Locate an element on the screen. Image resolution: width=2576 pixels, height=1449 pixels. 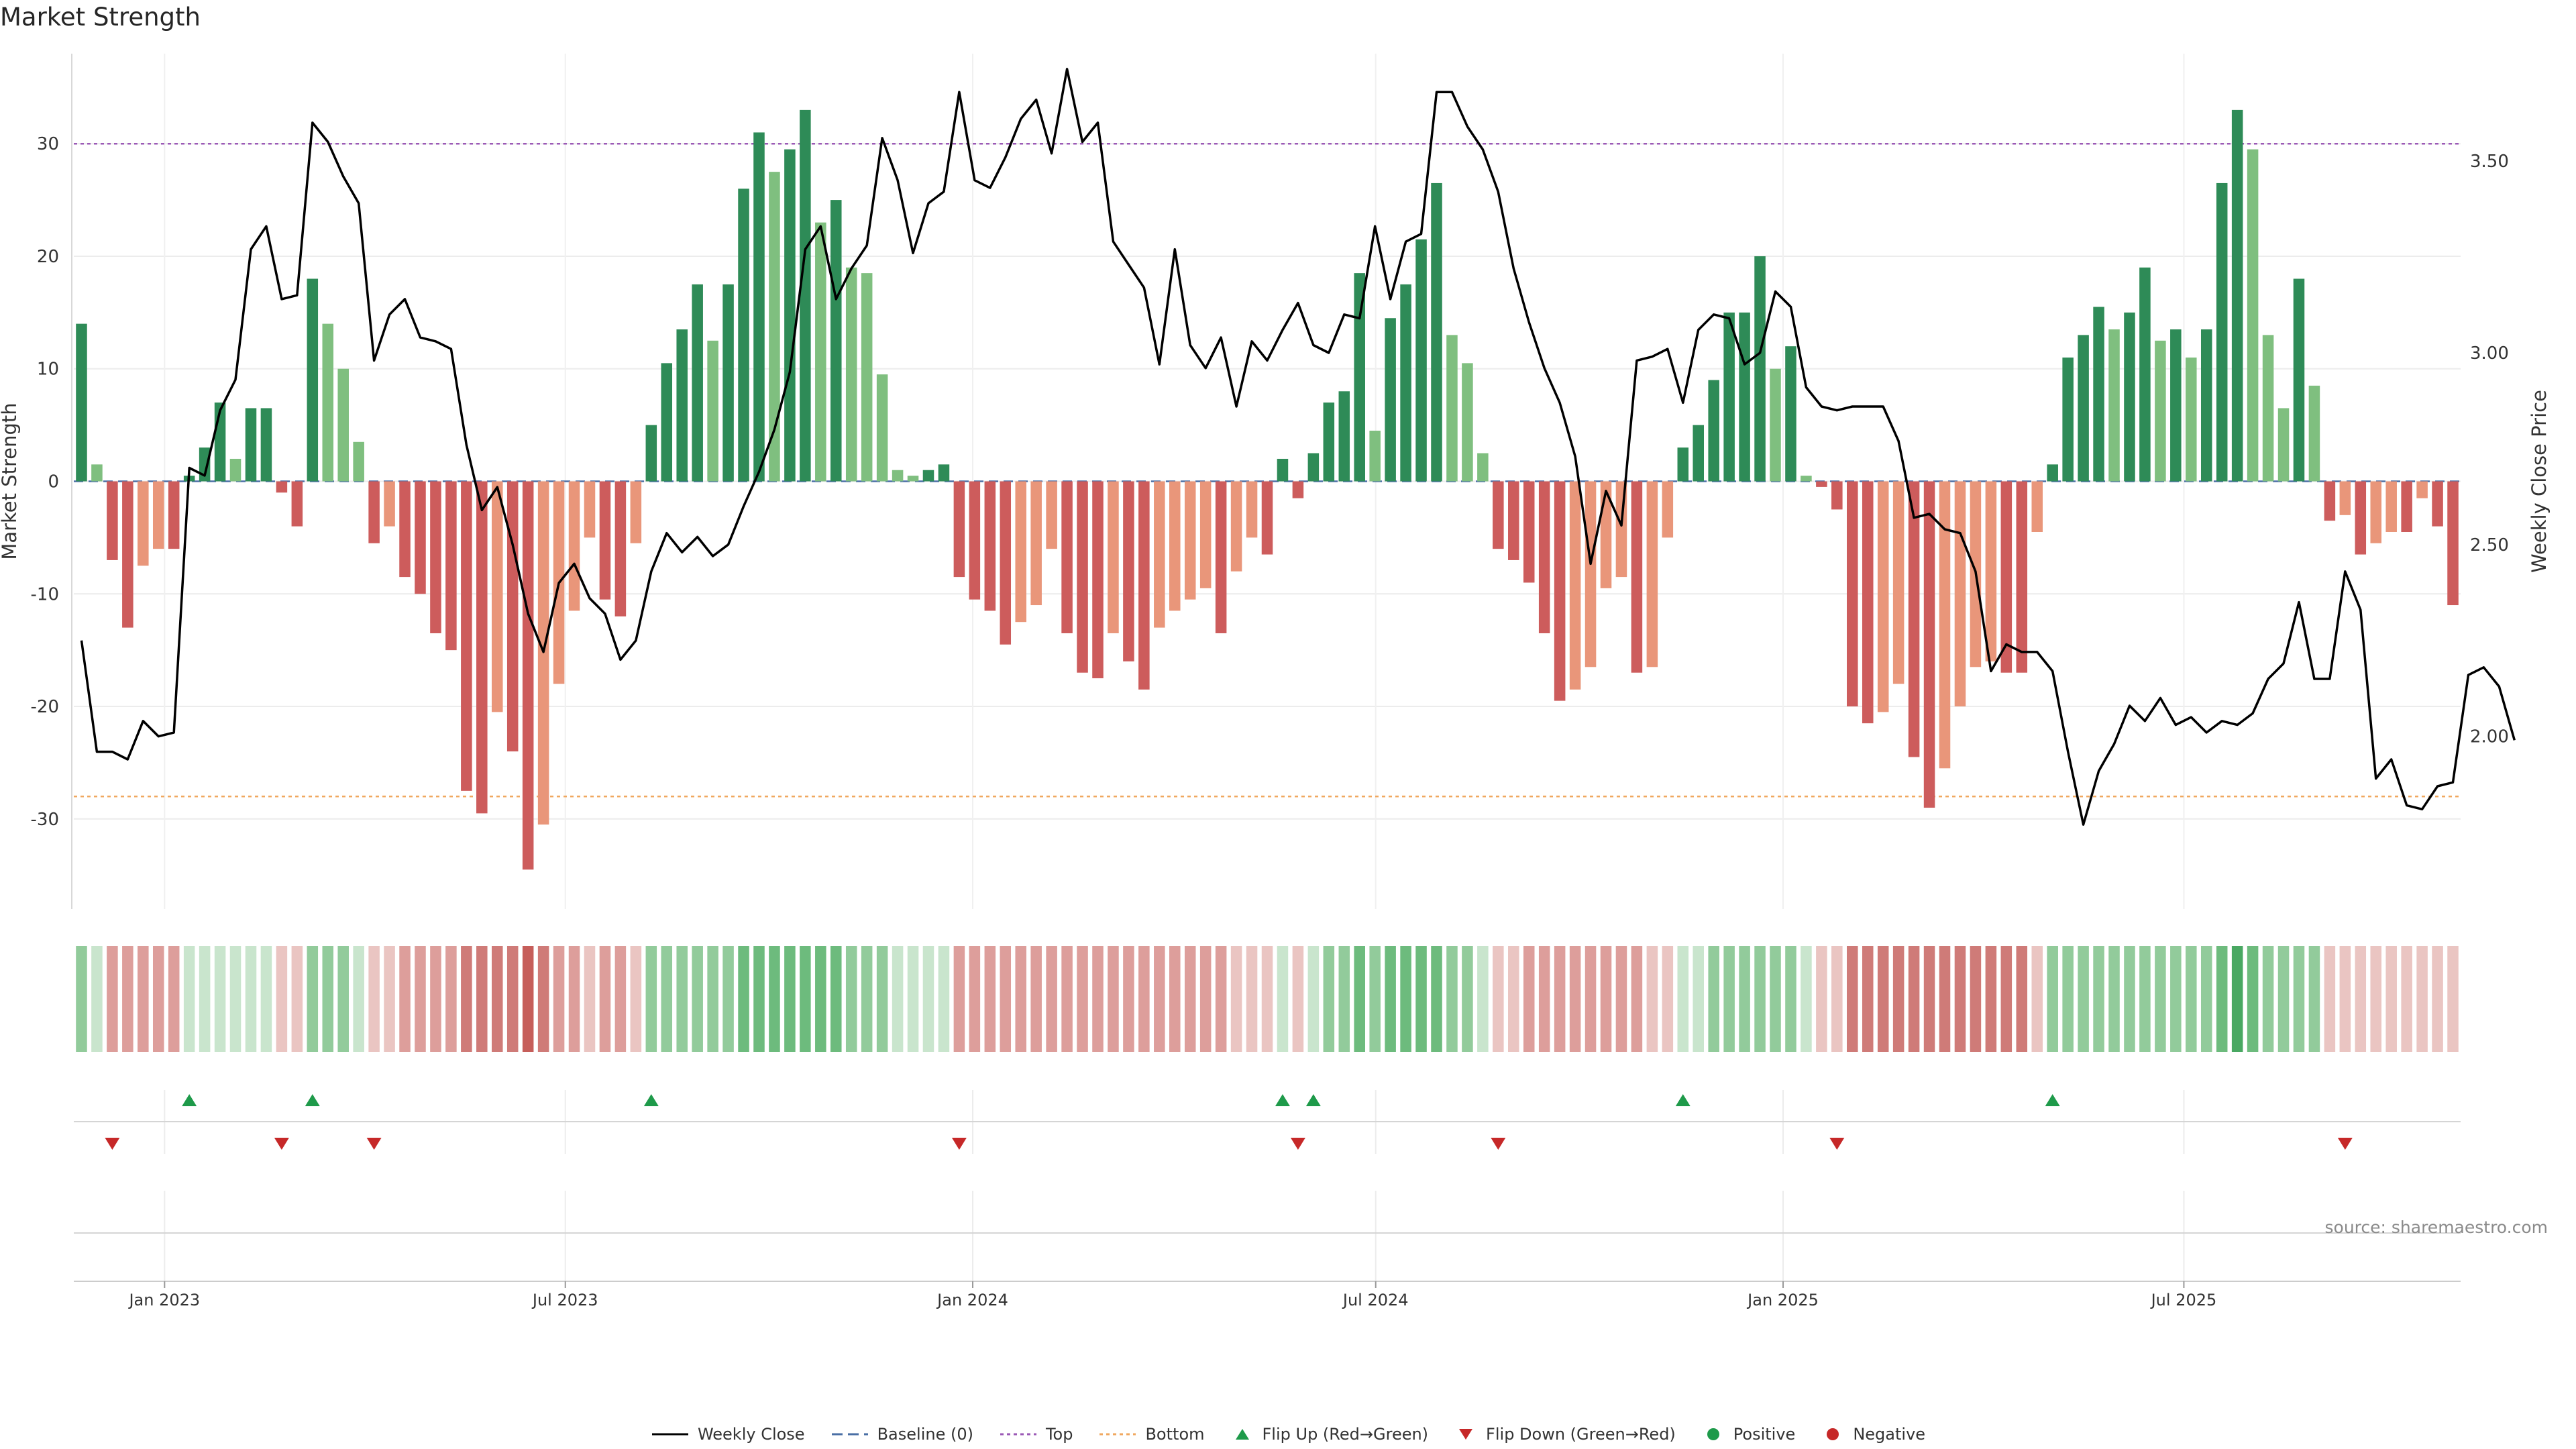
legend-item-bottom: Bottom is located at coordinates (1151, 1434).